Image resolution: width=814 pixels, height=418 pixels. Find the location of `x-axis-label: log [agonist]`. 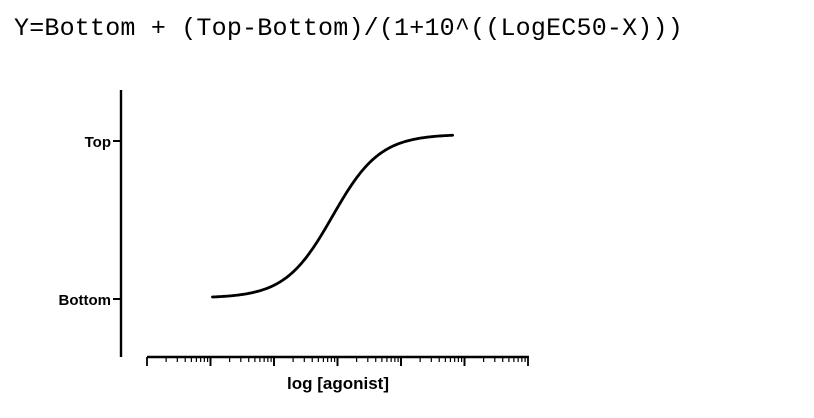

x-axis-label: log [agonist] is located at coordinates (338, 383).